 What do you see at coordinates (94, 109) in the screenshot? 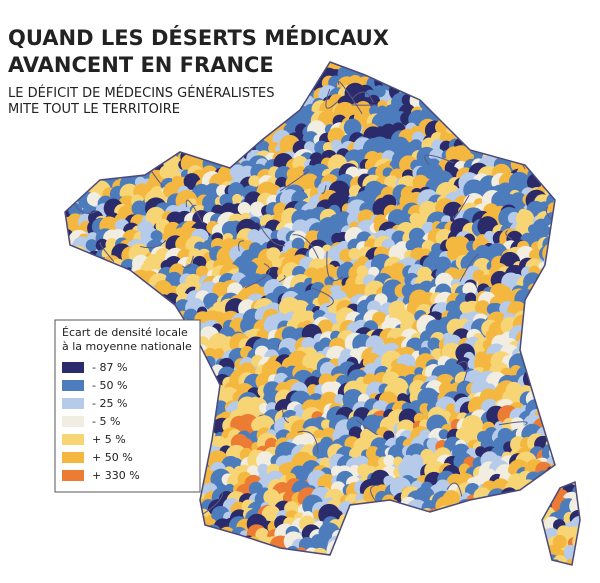
I see `subtitle-line: MITE TOUT LE TERRITOIRE` at bounding box center [94, 109].